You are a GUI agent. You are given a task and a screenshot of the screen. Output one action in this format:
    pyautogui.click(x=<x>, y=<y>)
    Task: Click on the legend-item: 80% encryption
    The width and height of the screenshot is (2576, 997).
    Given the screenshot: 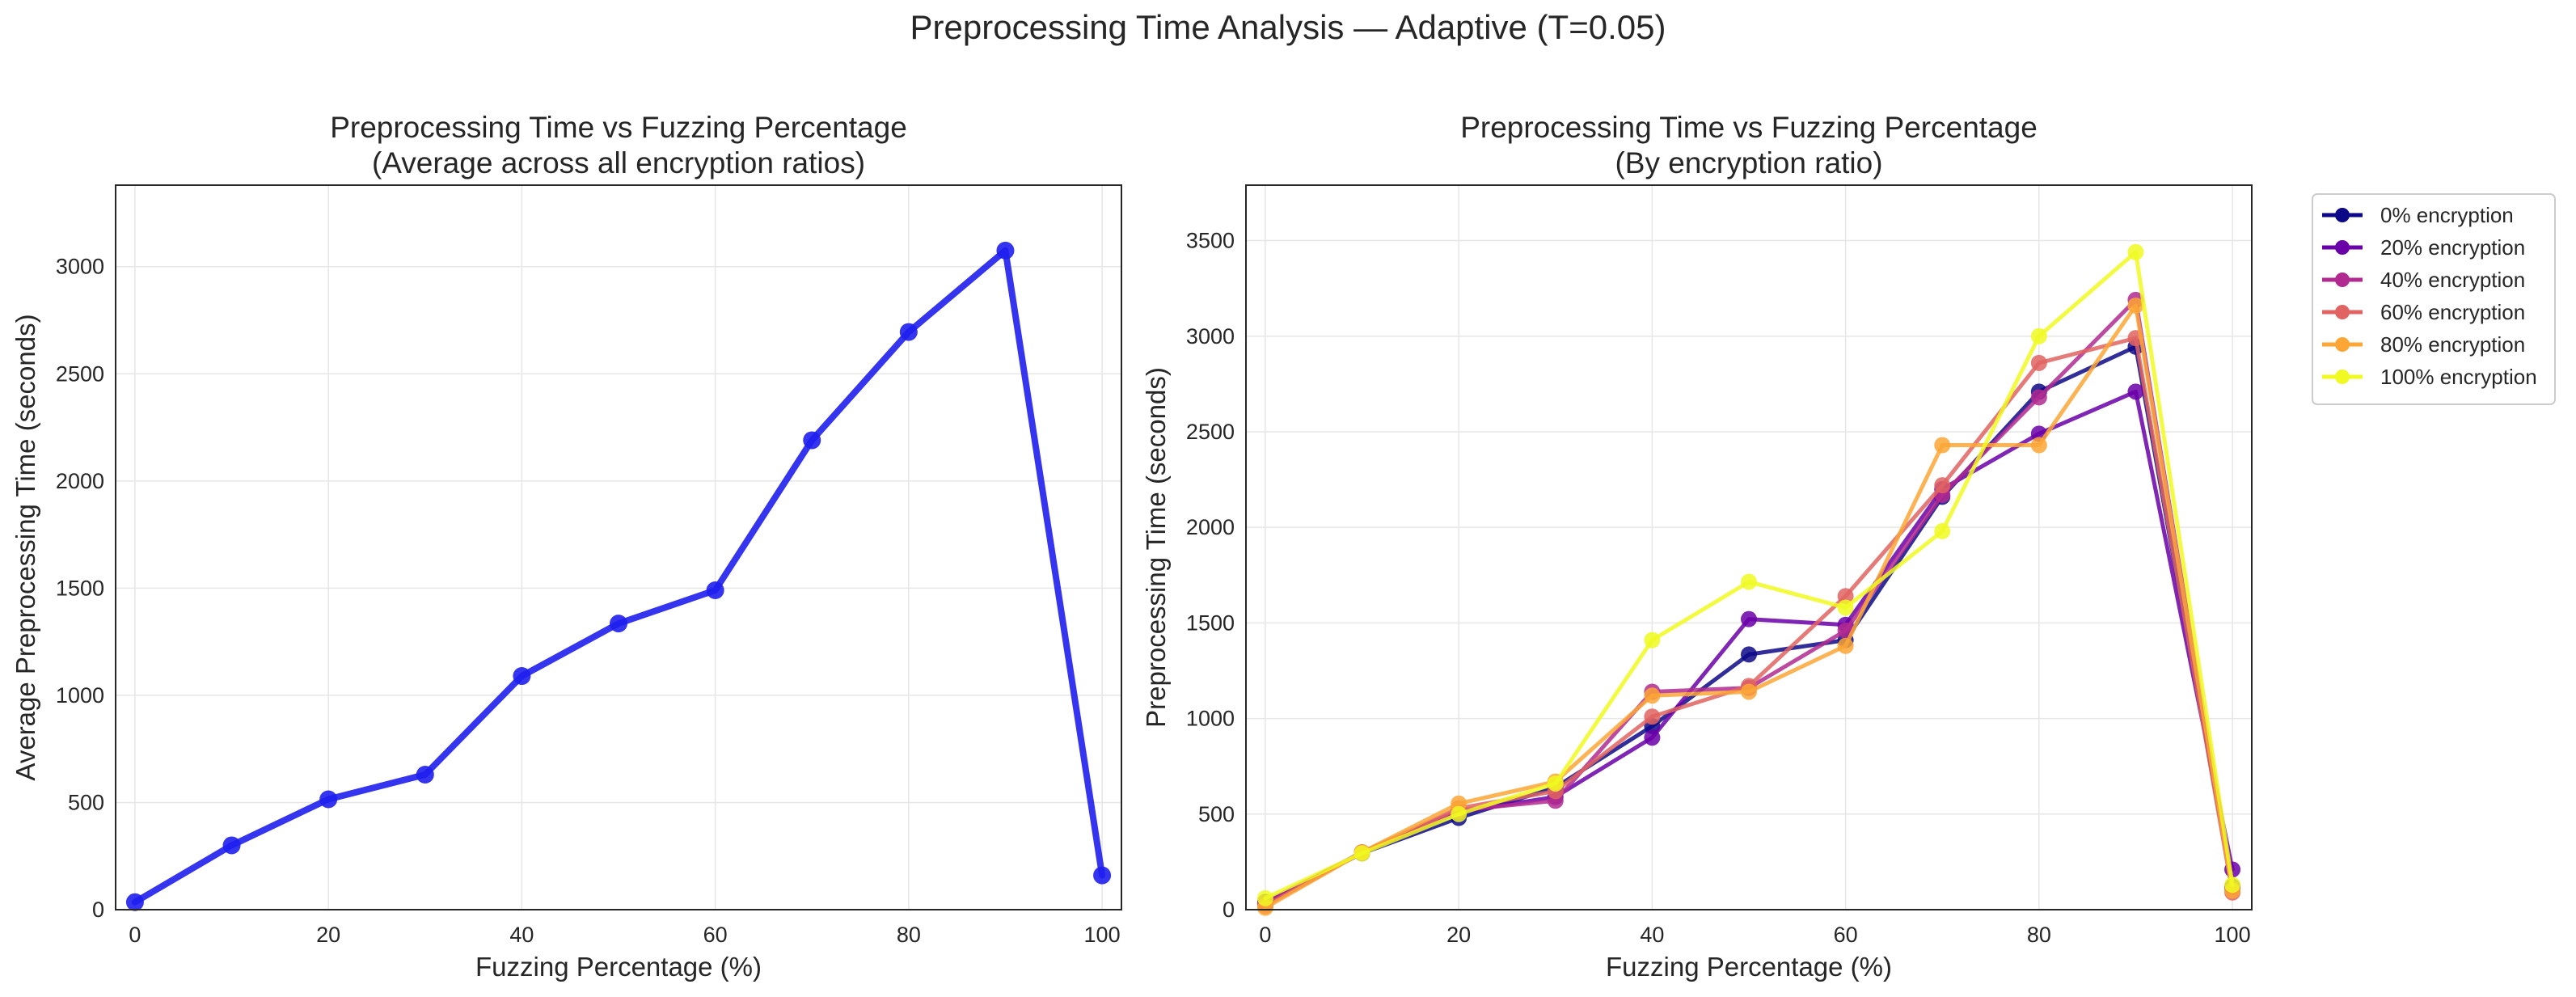 What is the action you would take?
    pyautogui.click(x=2423, y=344)
    